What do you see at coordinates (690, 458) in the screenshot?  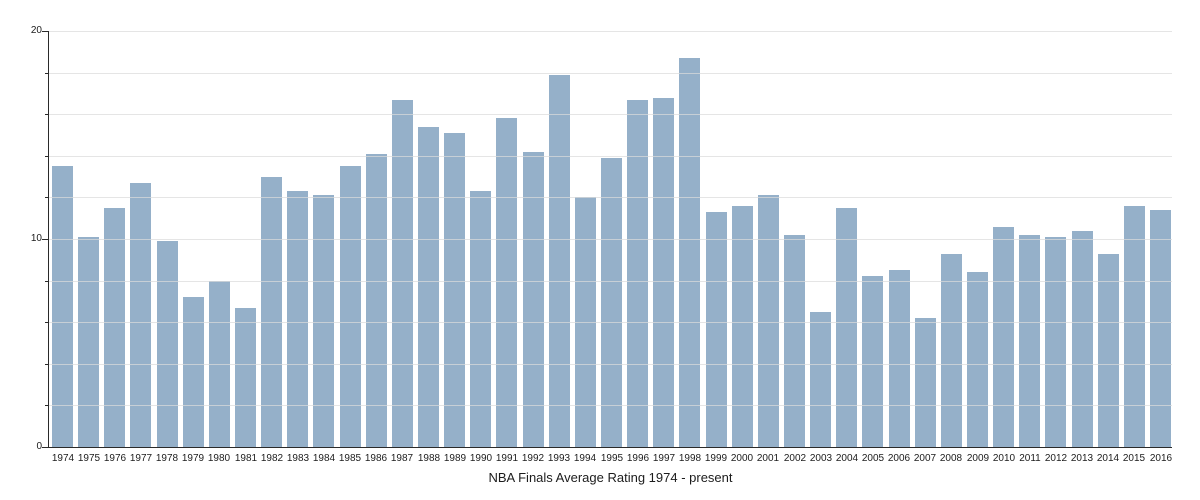 I see `year-label: 1998` at bounding box center [690, 458].